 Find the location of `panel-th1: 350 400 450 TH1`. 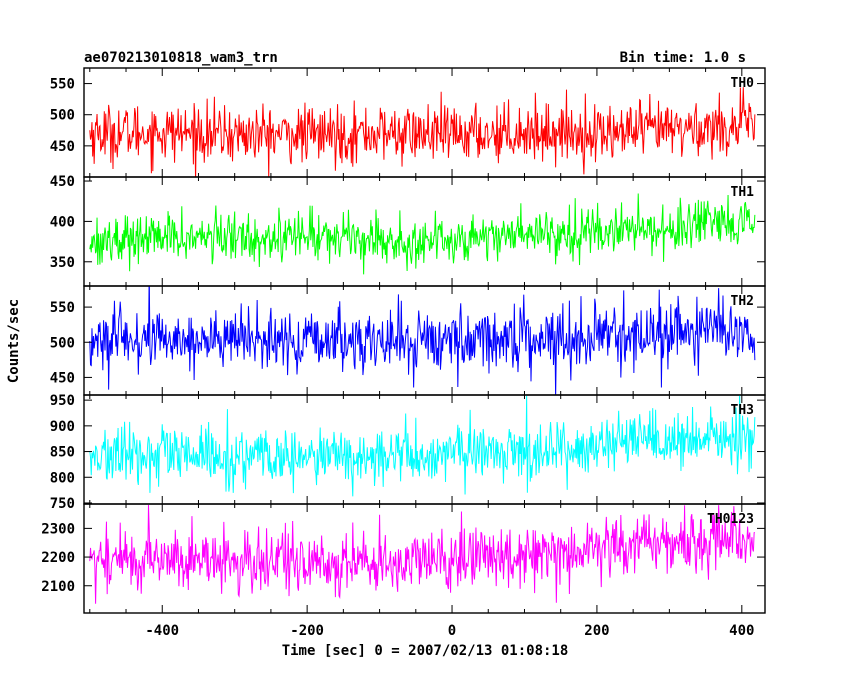

panel-th1: 350 400 450 TH1 is located at coordinates (408, 230).